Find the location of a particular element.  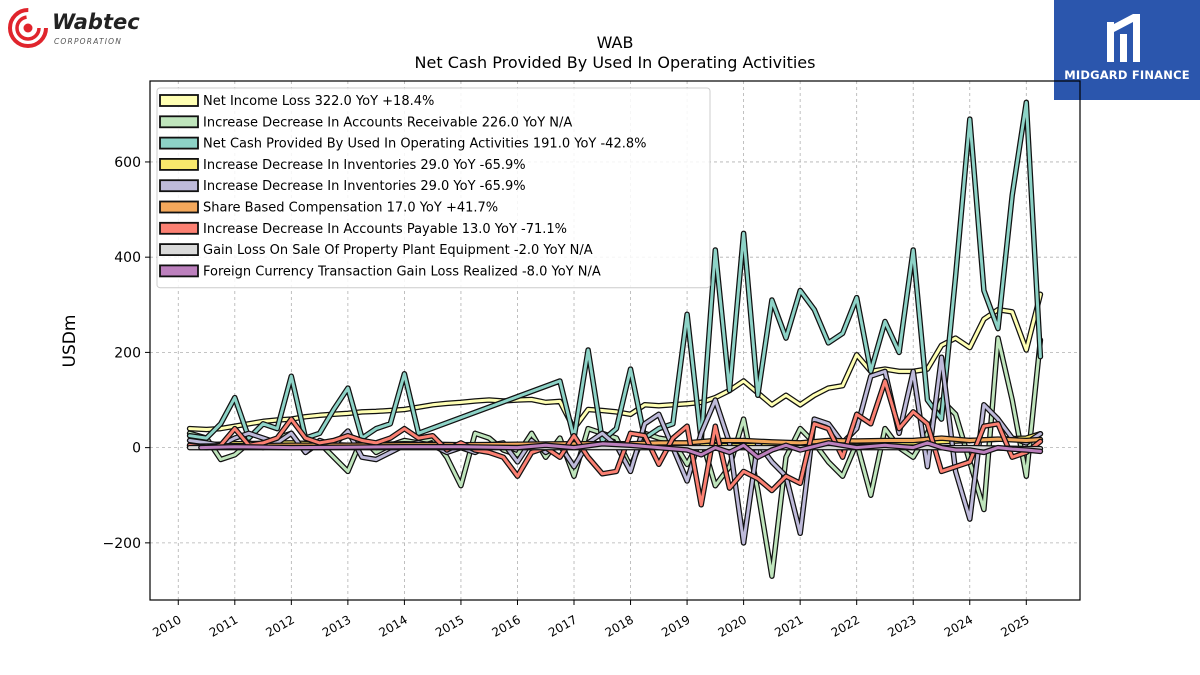

x-tick-label: 2013 is located at coordinates (336, 625).